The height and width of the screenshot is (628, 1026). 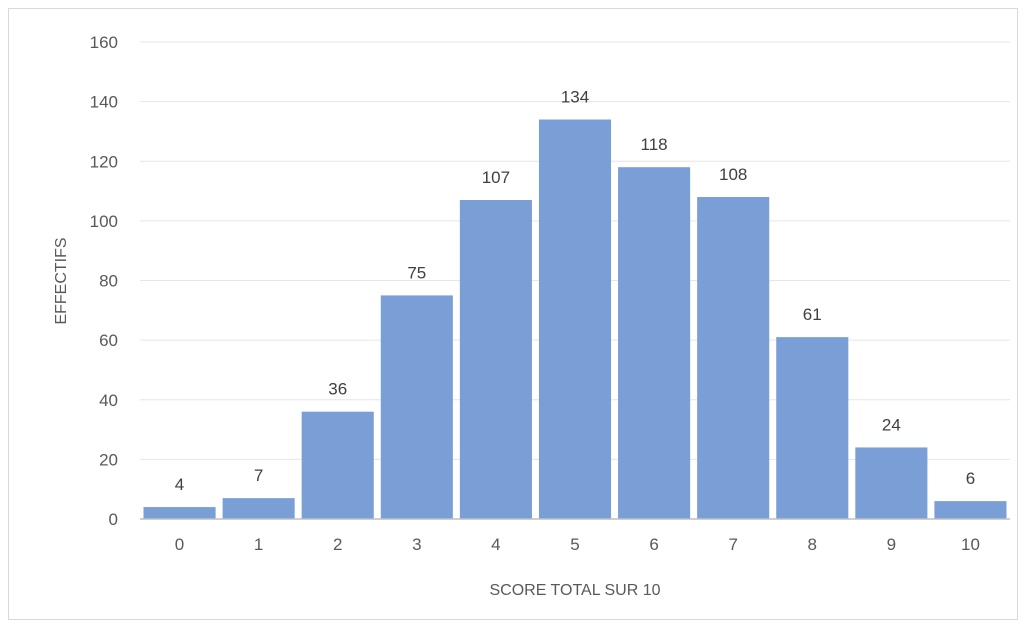 I want to click on y-tick-label: 140, so click(x=104, y=102).